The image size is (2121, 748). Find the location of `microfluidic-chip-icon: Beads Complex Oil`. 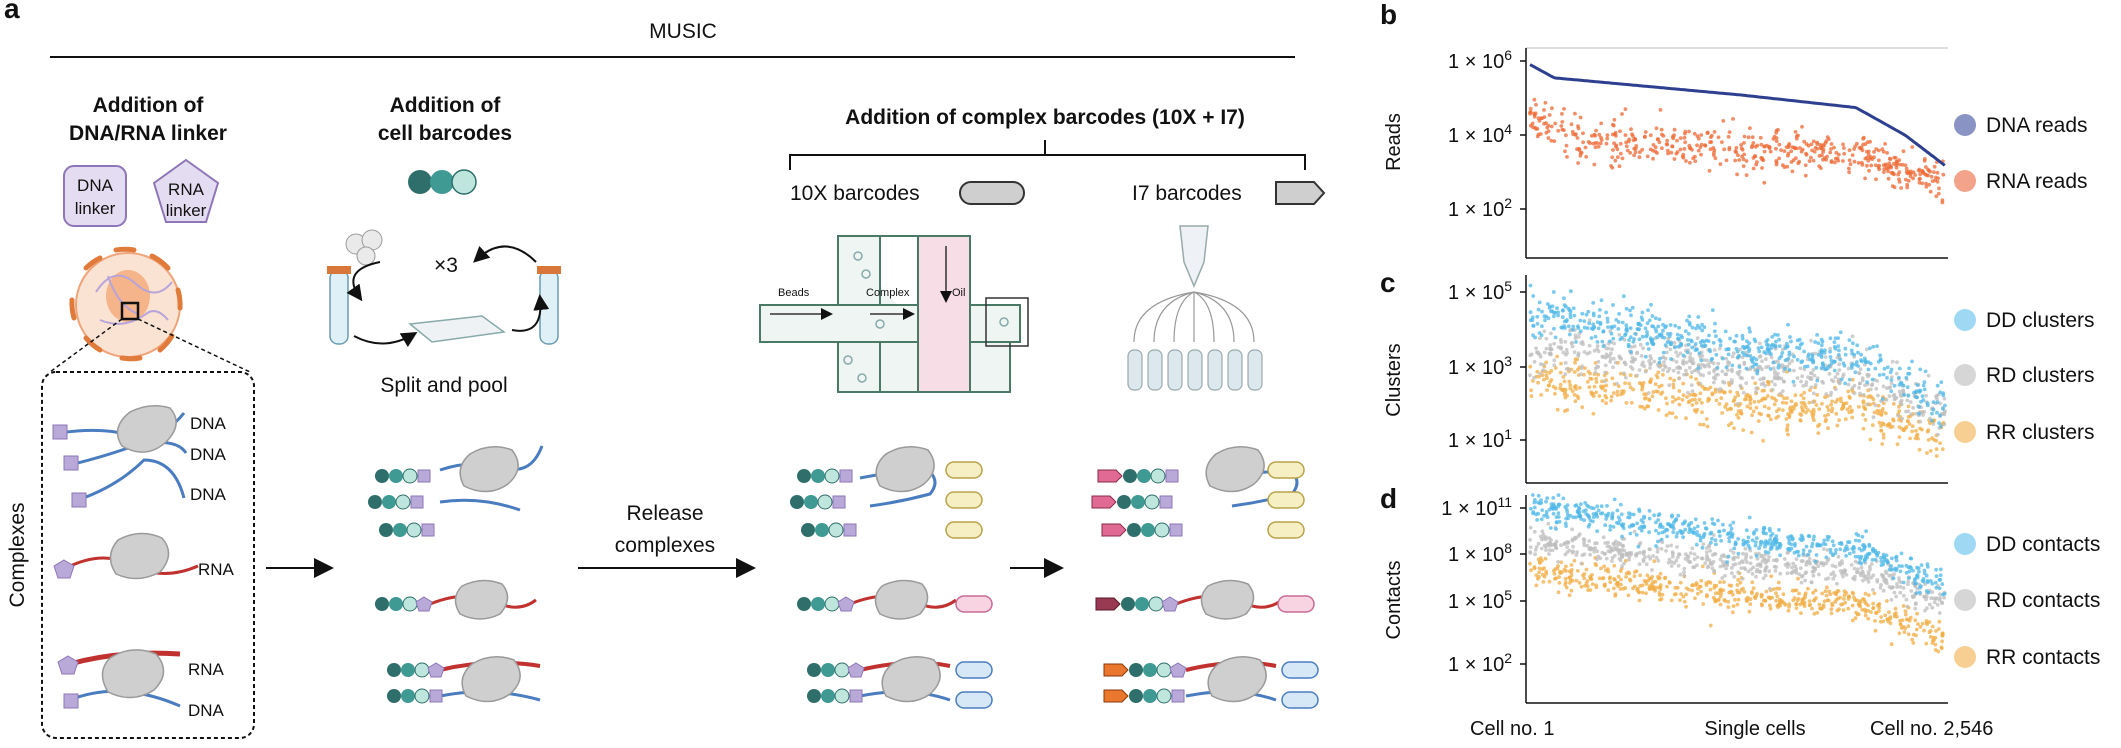

microfluidic-chip-icon: Beads Complex Oil is located at coordinates (894, 314).